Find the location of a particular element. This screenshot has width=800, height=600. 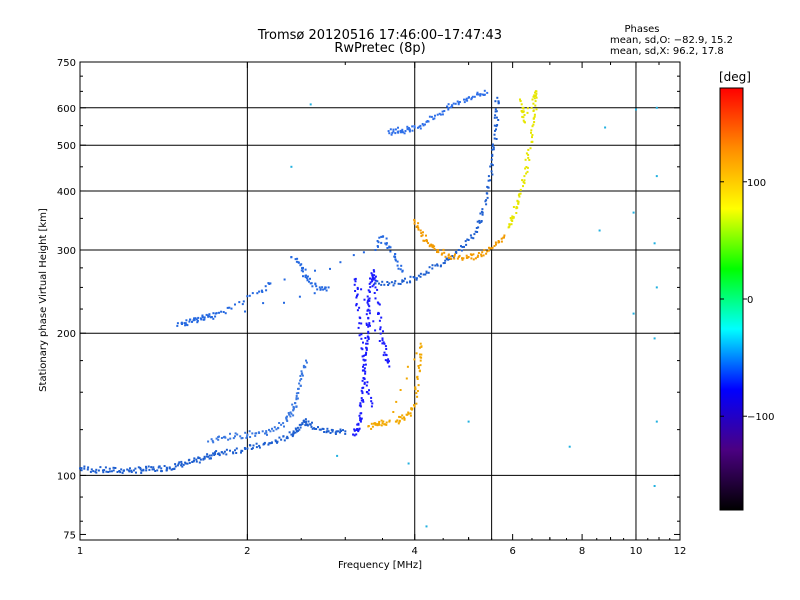

x-axis-label: Frequency [MHz] is located at coordinates (380, 565).